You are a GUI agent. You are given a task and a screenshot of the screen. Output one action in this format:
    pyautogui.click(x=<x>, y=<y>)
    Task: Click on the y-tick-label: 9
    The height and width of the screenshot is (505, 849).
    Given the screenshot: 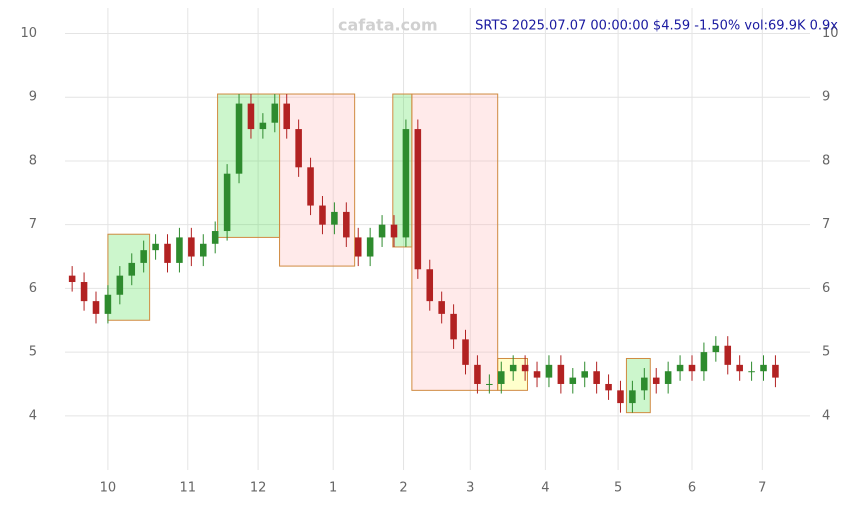 What is the action you would take?
    pyautogui.click(x=33, y=97)
    